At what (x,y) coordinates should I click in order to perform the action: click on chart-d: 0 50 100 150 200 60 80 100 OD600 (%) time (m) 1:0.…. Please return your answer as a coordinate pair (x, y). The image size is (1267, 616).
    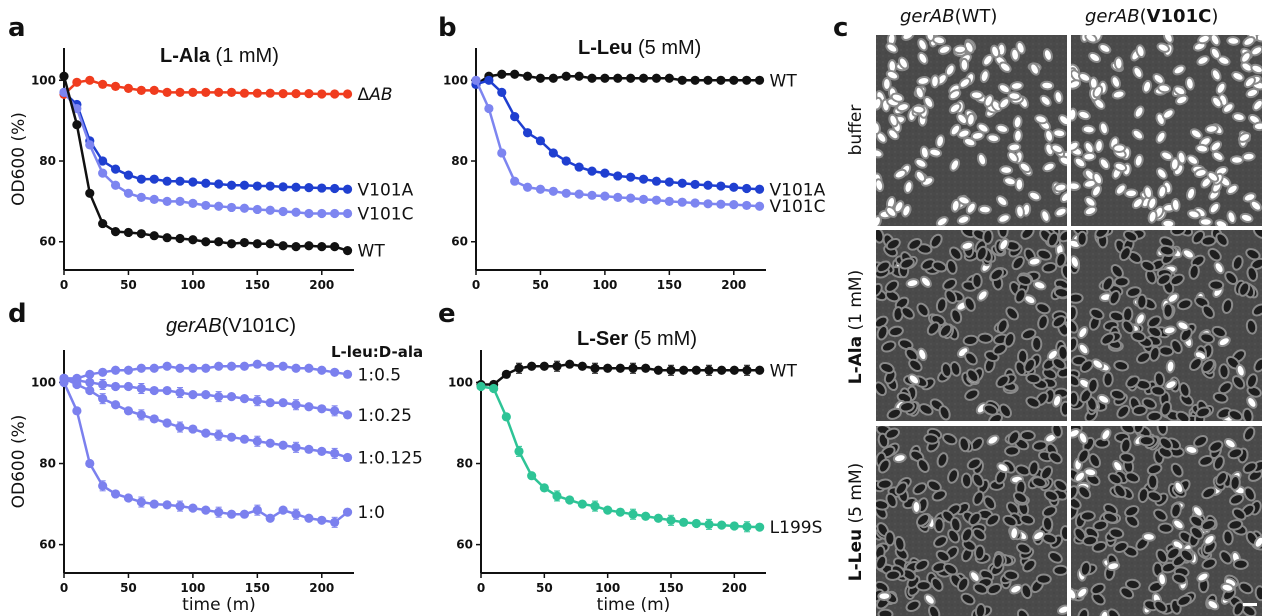
    Looking at the image, I should click on (216, 482).